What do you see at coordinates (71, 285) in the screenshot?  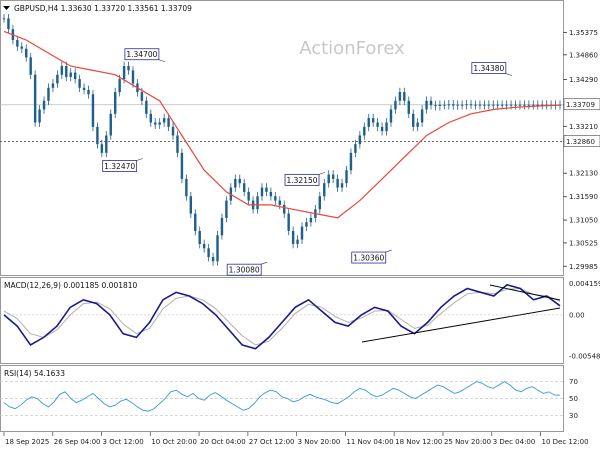 I see `macd-title: MACD(12,26,9) 0.001185 0.001810` at bounding box center [71, 285].